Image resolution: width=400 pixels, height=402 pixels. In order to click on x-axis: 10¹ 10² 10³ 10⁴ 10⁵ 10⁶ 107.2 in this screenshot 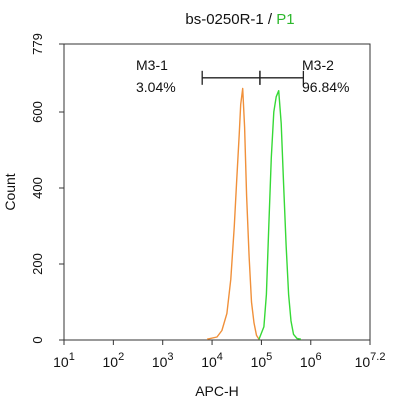, I will do `click(219, 355)`.